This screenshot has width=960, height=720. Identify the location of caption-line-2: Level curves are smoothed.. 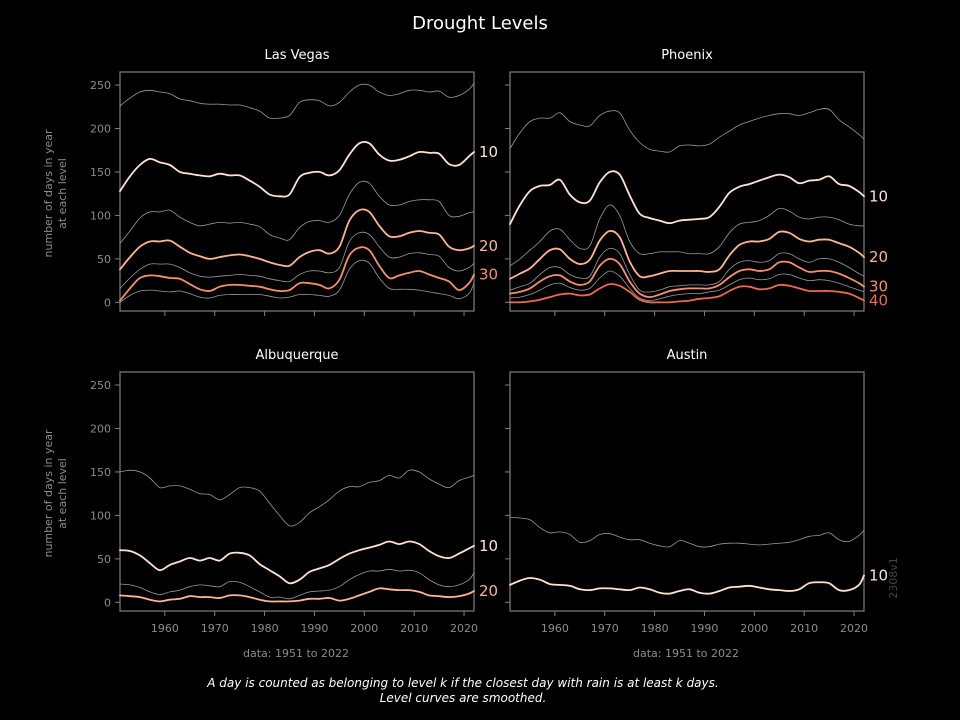
(463, 698).